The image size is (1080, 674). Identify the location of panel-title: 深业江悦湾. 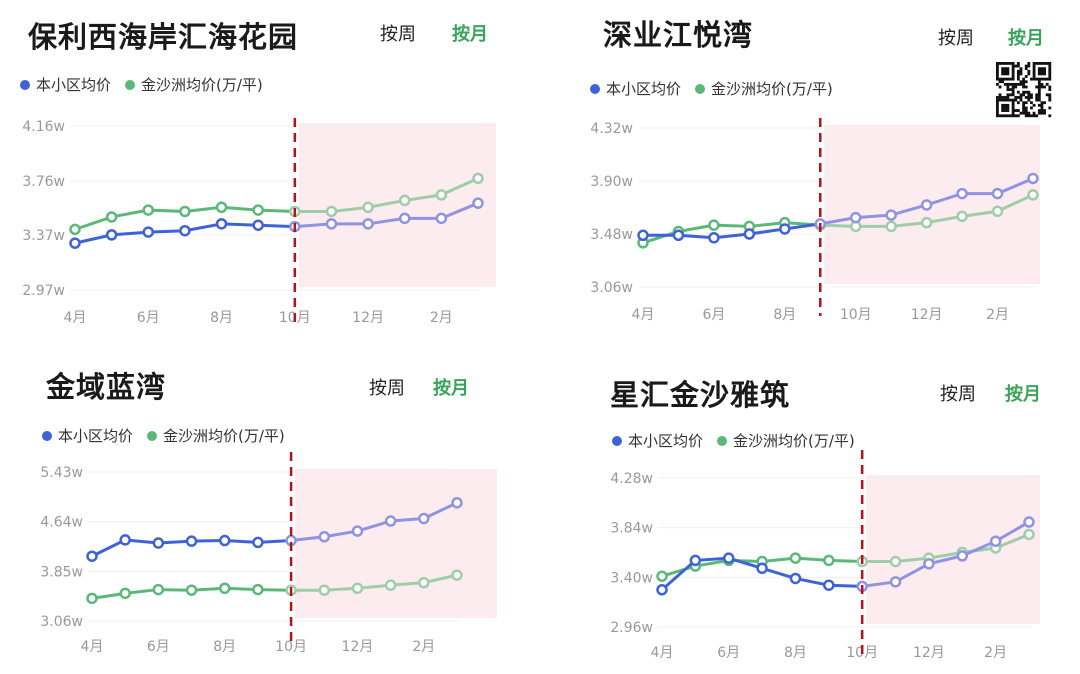
(678, 35).